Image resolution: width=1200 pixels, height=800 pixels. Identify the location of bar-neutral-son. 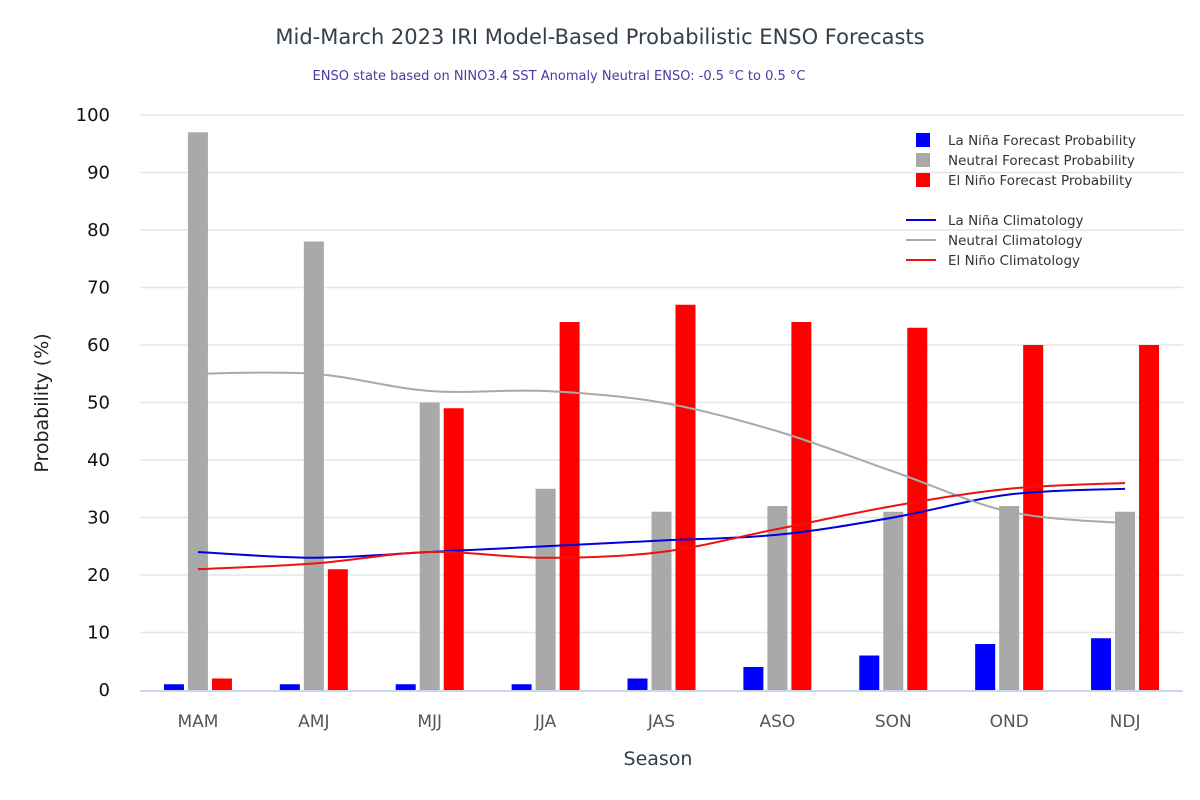
(893, 600).